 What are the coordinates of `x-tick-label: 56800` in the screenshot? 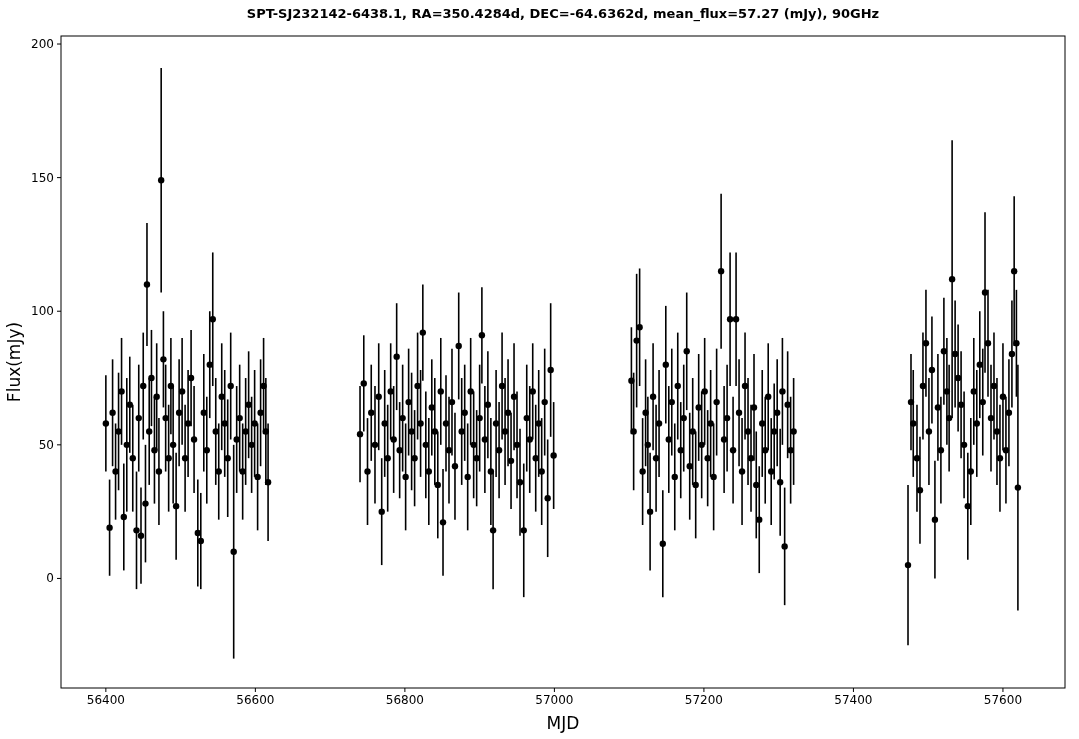 It's located at (404, 700).